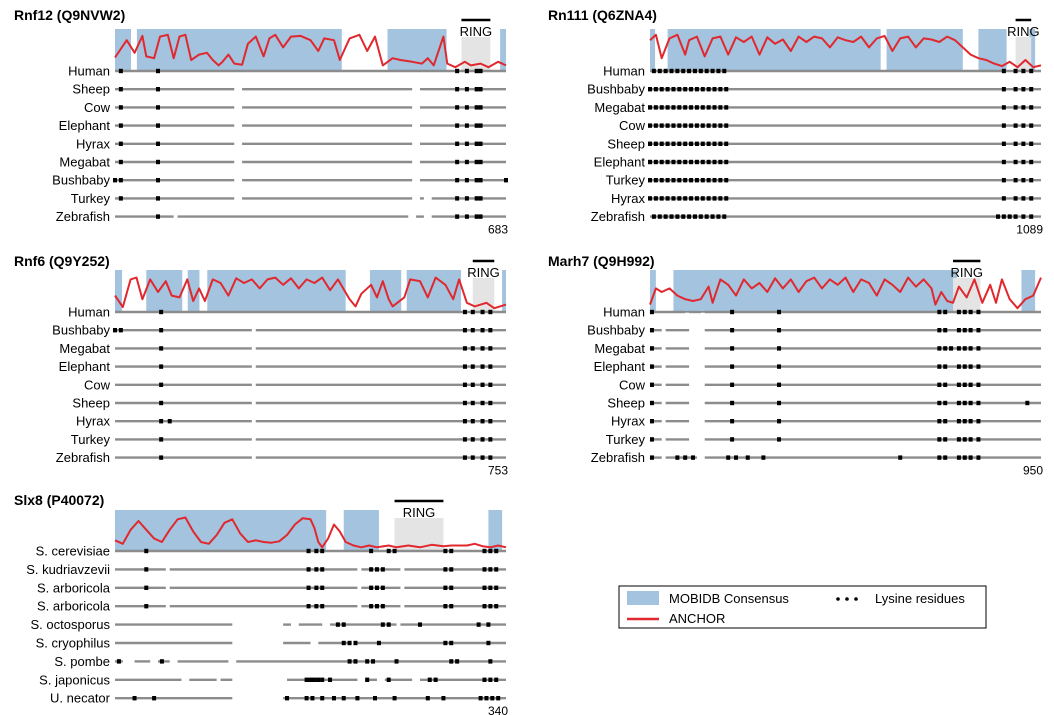 The height and width of the screenshot is (715, 1054). What do you see at coordinates (817, 162) in the screenshot?
I see `species-row: Elephant` at bounding box center [817, 162].